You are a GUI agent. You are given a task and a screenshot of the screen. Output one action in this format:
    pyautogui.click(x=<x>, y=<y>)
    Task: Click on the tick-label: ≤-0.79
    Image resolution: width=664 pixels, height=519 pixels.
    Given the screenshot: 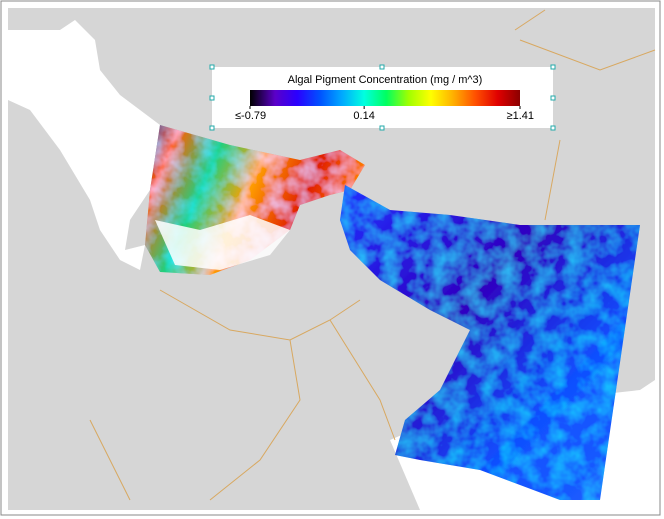 What is the action you would take?
    pyautogui.click(x=250, y=116)
    